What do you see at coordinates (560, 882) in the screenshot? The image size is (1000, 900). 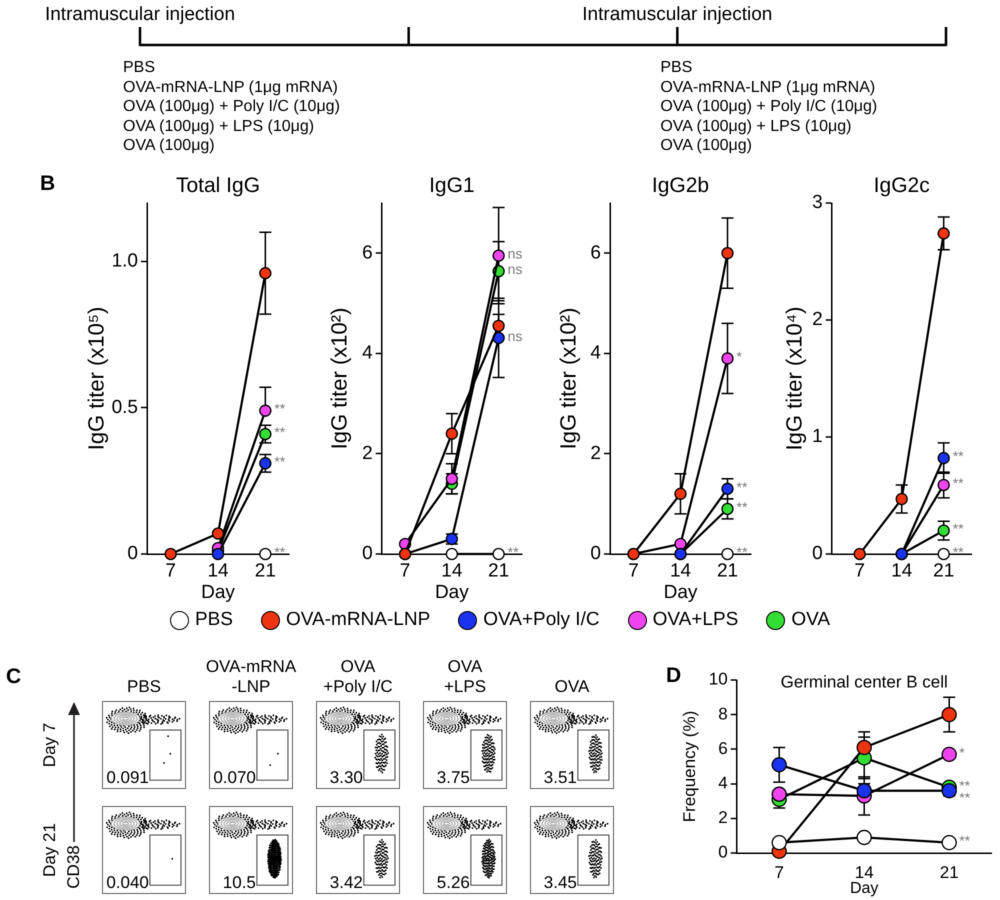 I see `text: 3.45` at bounding box center [560, 882].